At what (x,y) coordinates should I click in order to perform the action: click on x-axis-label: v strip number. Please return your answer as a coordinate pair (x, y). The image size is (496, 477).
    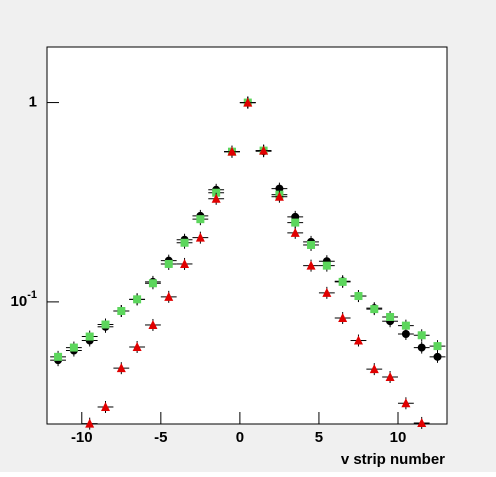
    Looking at the image, I should click on (393, 459).